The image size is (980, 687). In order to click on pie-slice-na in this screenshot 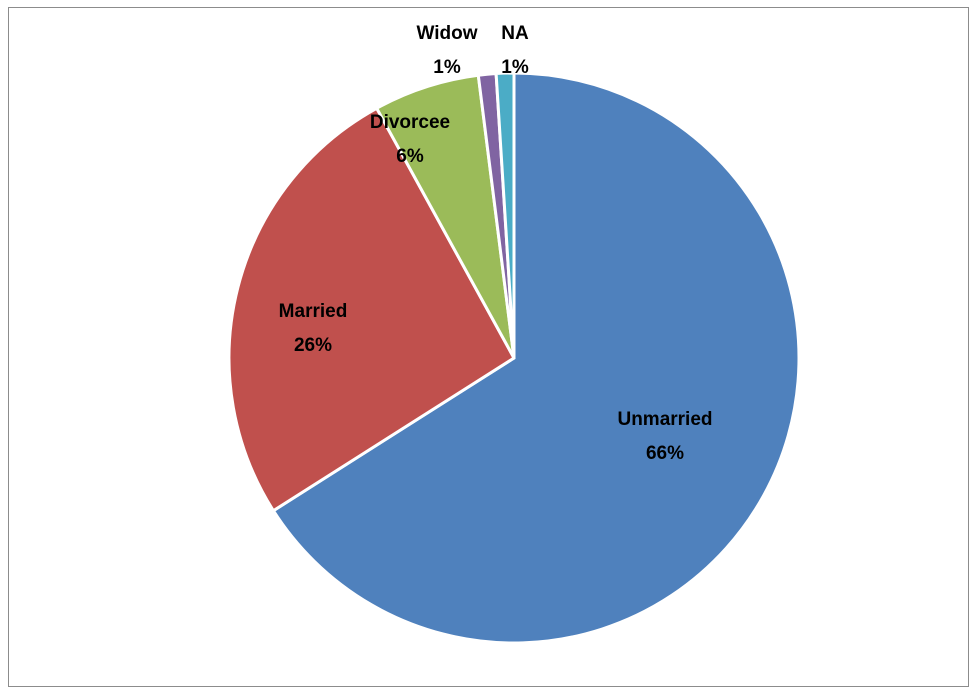, I will do `click(505, 215)`.